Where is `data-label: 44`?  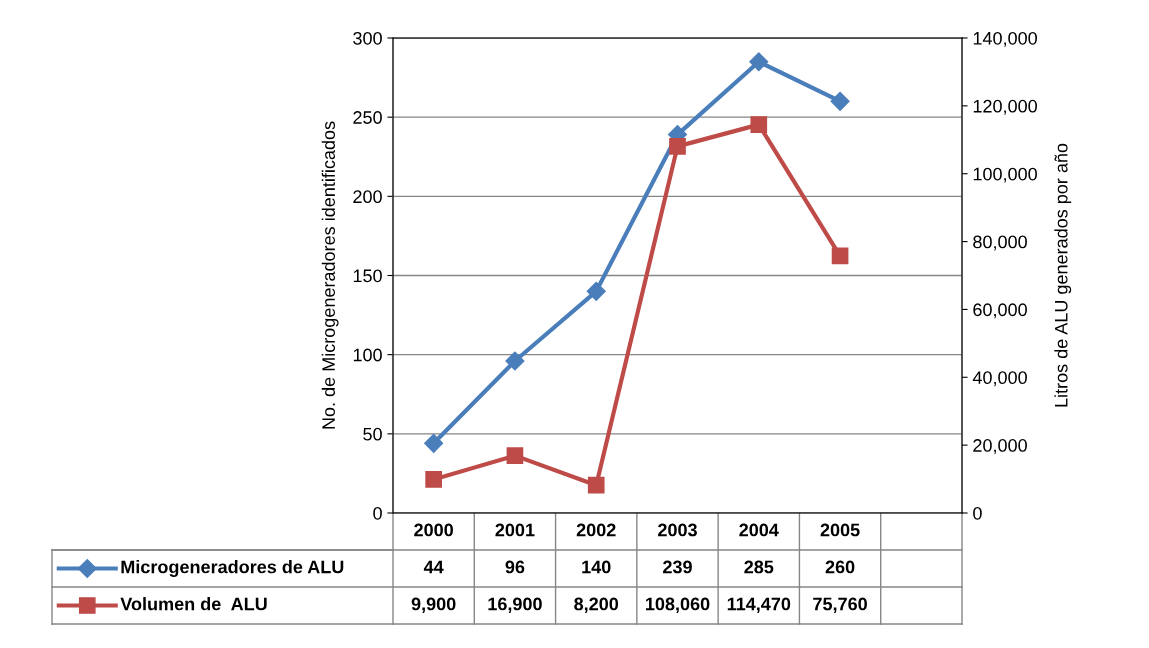
data-label: 44 is located at coordinates (433, 567).